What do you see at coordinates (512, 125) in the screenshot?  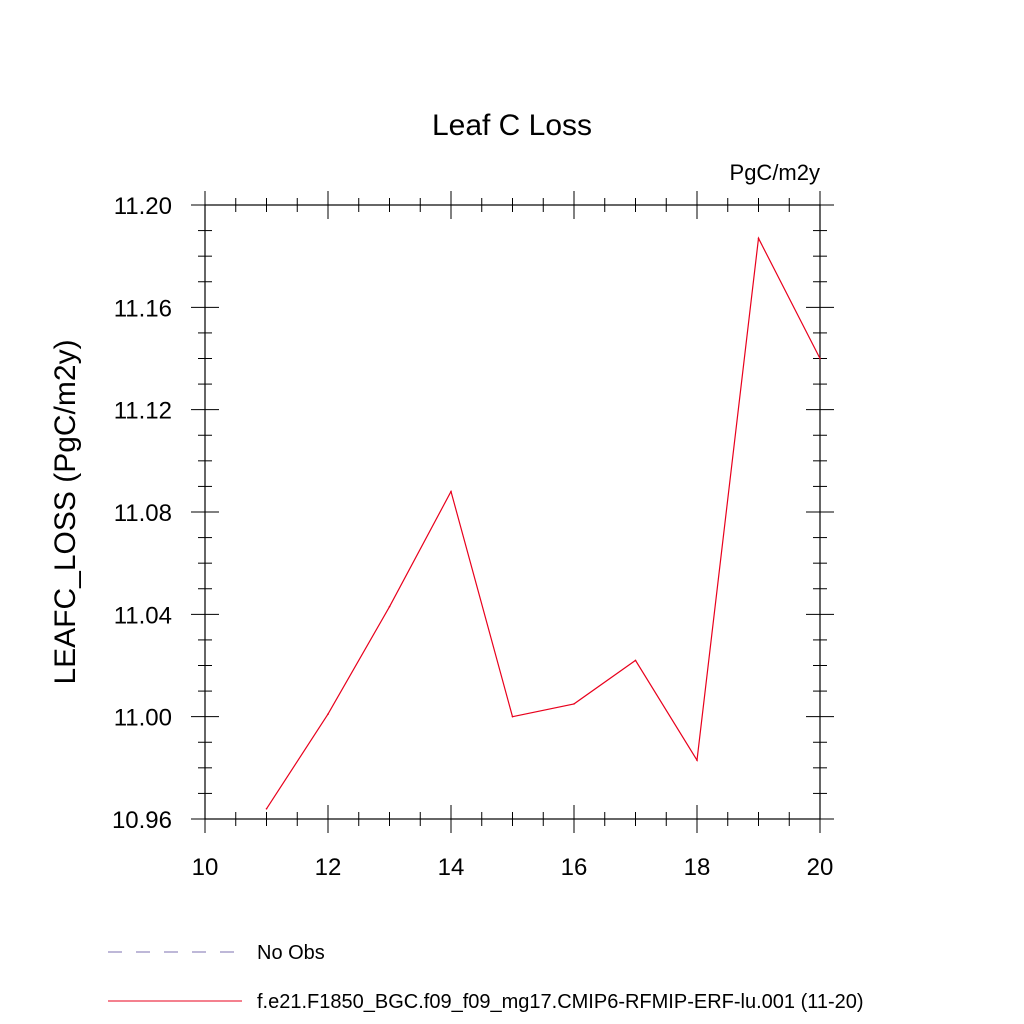 I see `chart-title: Leaf C Loss` at bounding box center [512, 125].